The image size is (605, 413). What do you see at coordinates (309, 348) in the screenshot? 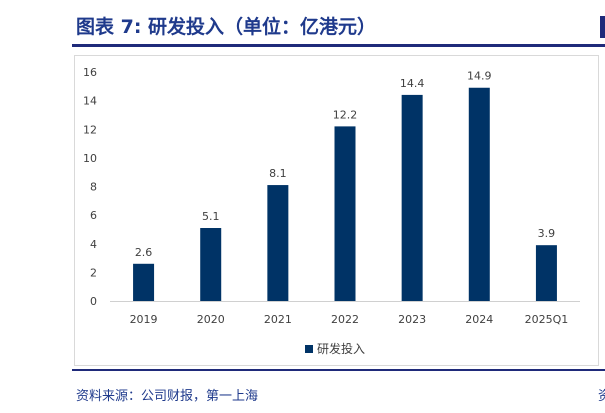
I see `legend-swatch` at bounding box center [309, 348].